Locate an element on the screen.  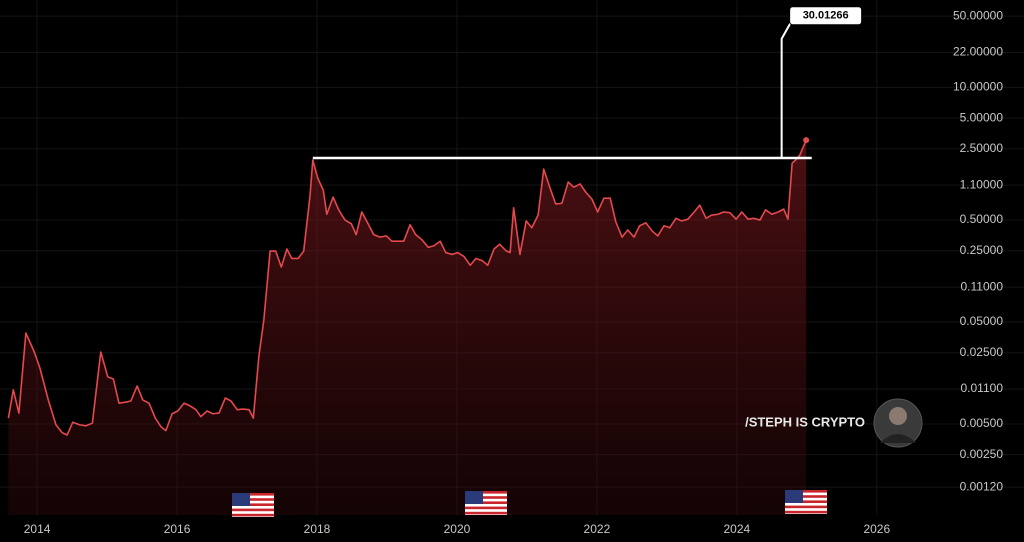
y-tick-label: 0.00250 is located at coordinates (982, 454).